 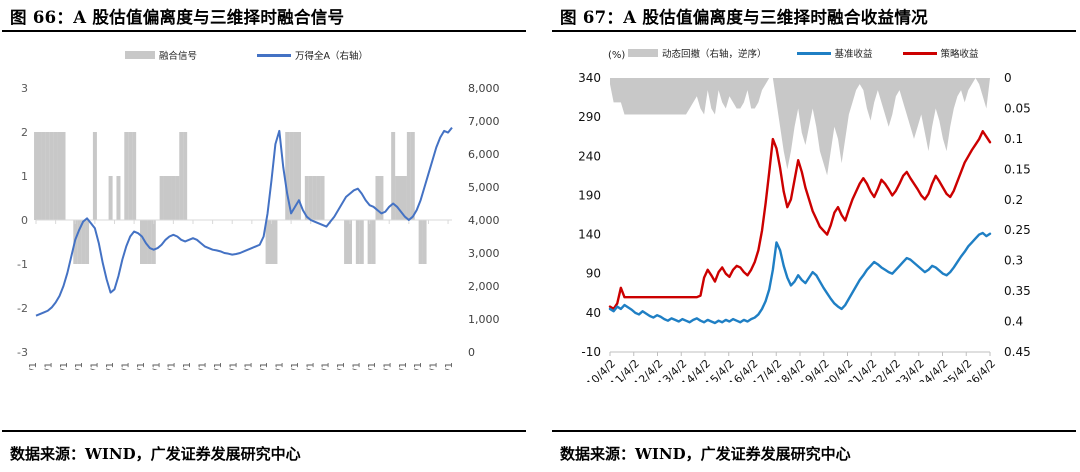 What do you see at coordinates (403, 366) in the screenshot?
I see `x-axis-tick-label: 2024/3/1` at bounding box center [403, 366].